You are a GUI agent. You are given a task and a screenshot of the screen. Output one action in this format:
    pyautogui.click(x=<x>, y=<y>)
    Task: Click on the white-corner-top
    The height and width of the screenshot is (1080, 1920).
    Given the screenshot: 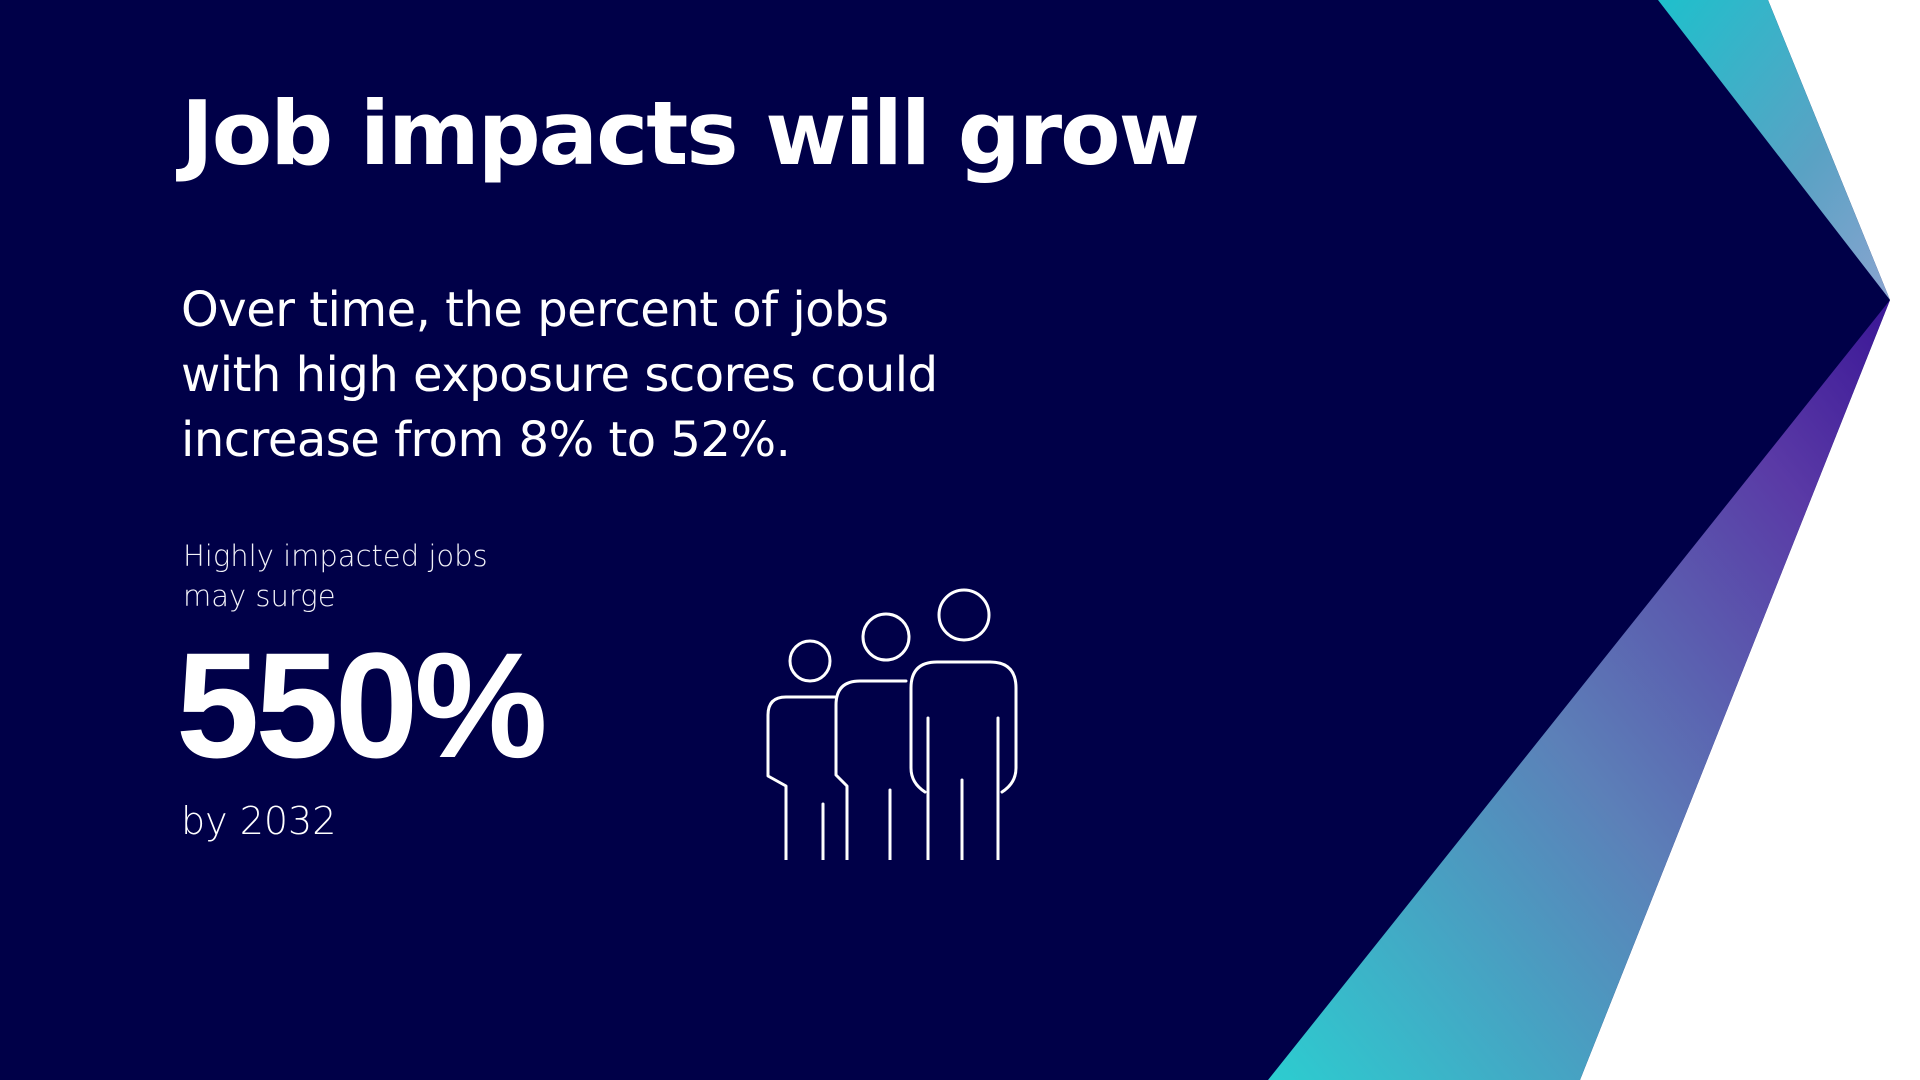 What is the action you would take?
    pyautogui.click(x=1844, y=150)
    